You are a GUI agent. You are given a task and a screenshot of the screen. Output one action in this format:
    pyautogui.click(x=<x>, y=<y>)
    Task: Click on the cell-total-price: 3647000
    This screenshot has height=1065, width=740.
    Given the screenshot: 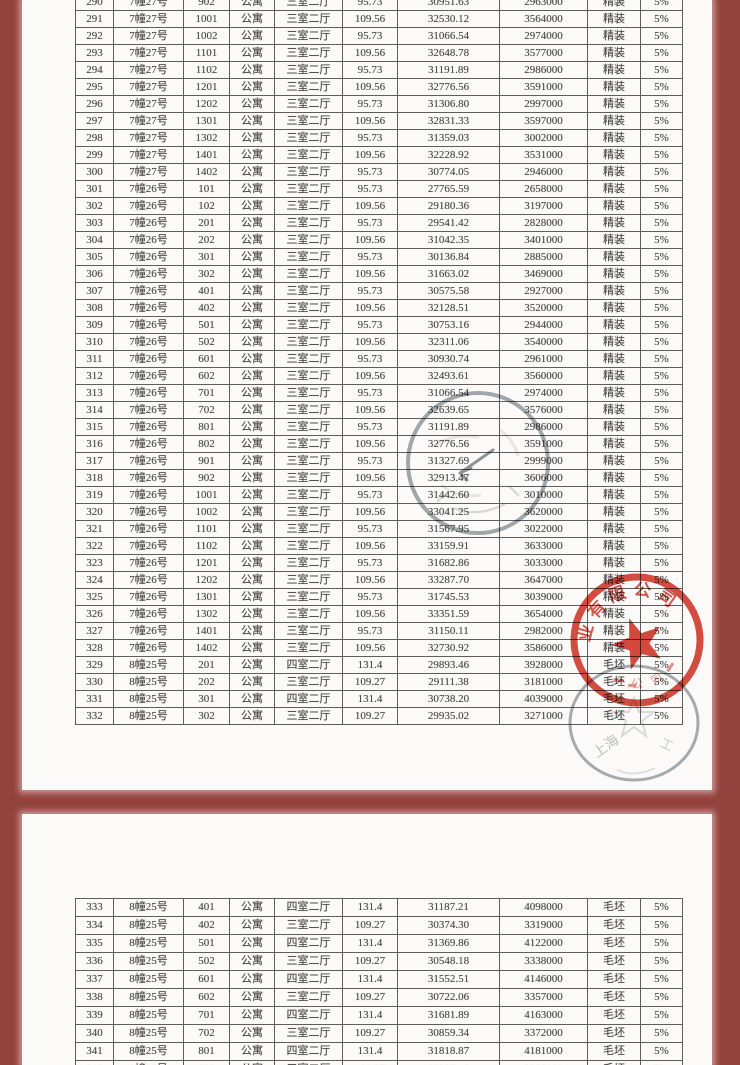 What is the action you would take?
    pyautogui.click(x=543, y=580)
    